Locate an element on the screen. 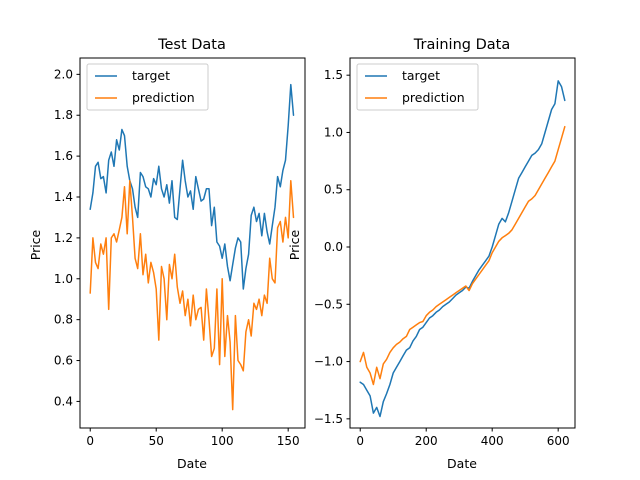  test-data-ylabel: Price is located at coordinates (35, 244).